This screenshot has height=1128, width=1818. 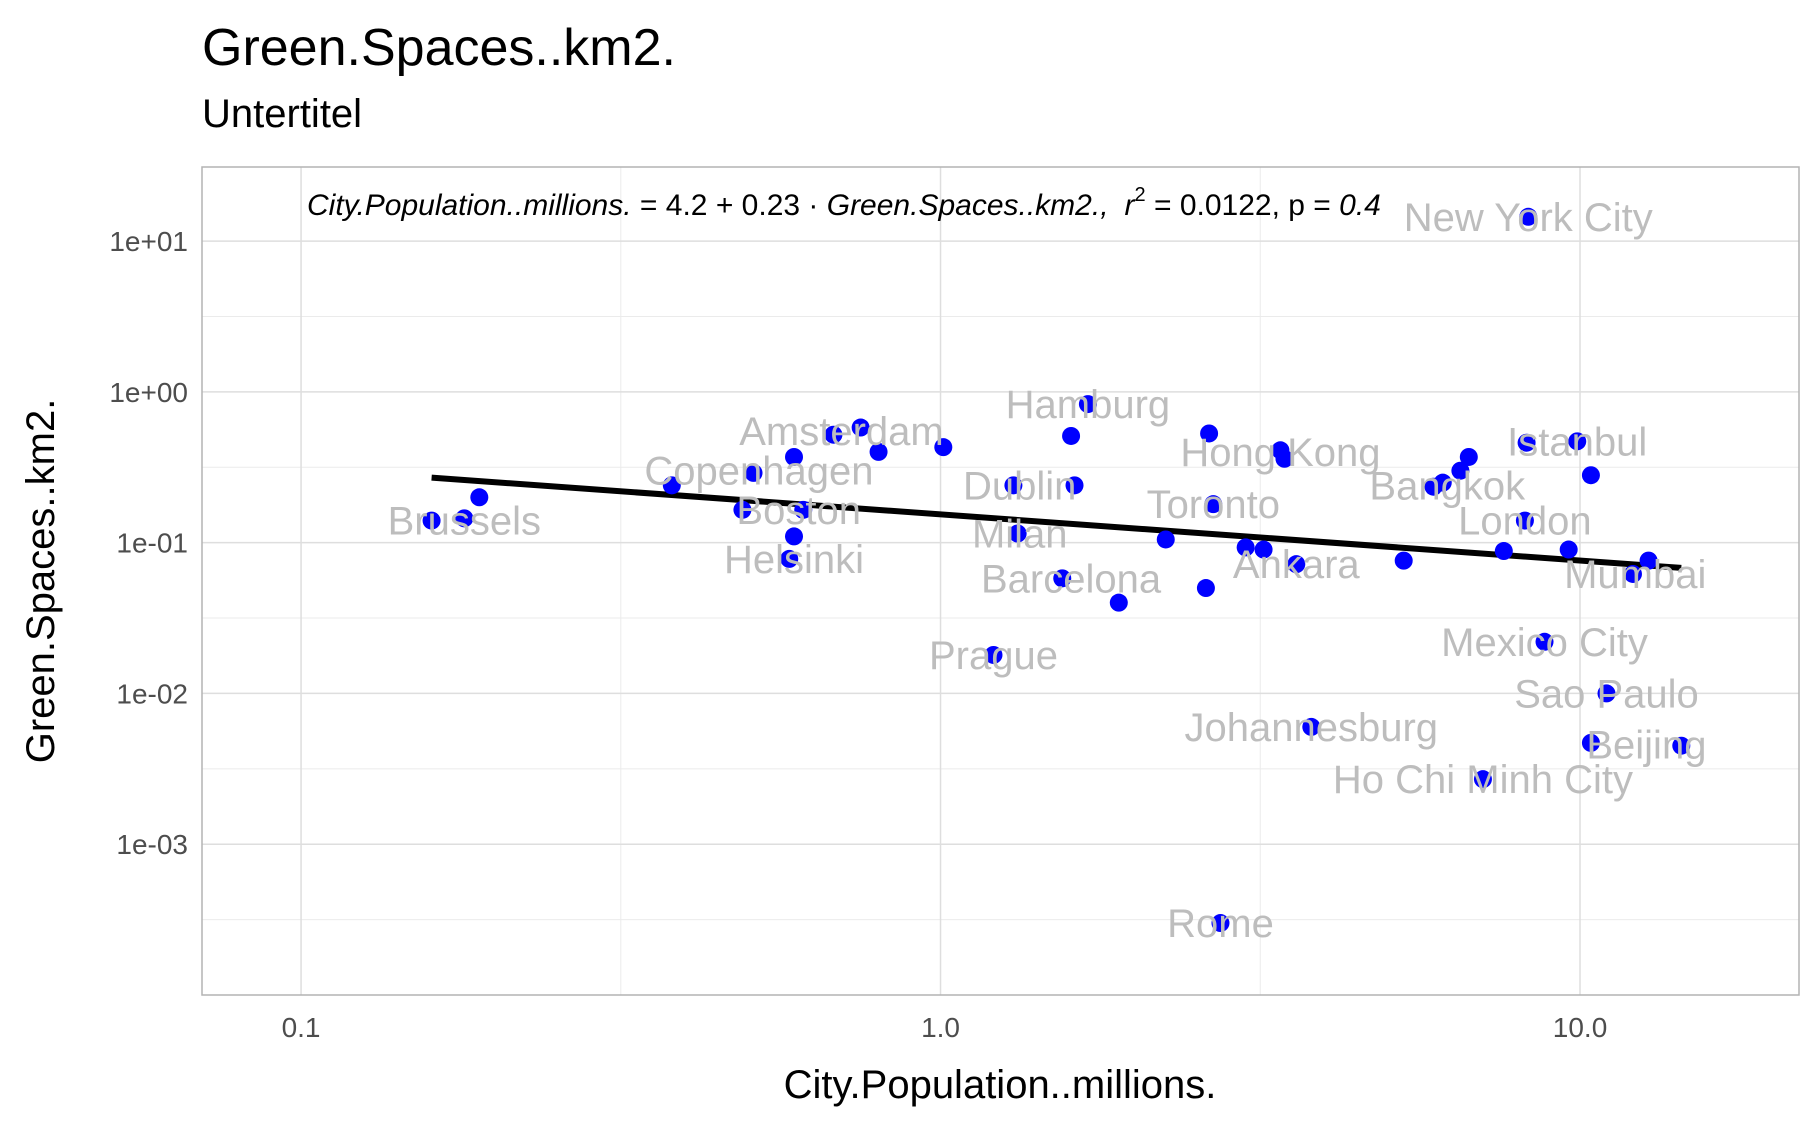 What do you see at coordinates (152, 693) in the screenshot?
I see `y-tick-label: 1e-02` at bounding box center [152, 693].